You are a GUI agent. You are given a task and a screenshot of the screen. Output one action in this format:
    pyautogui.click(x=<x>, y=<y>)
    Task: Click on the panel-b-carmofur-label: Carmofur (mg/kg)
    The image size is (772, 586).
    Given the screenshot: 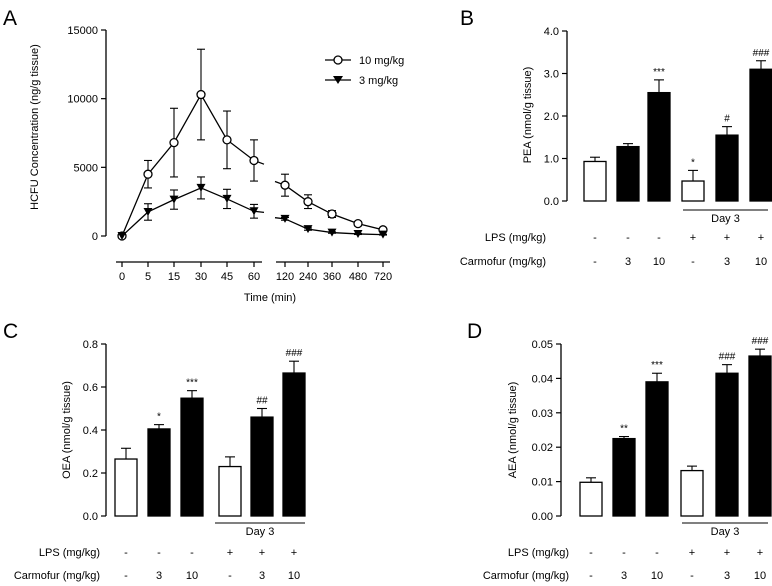 What is the action you would take?
    pyautogui.click(x=503, y=262)
    